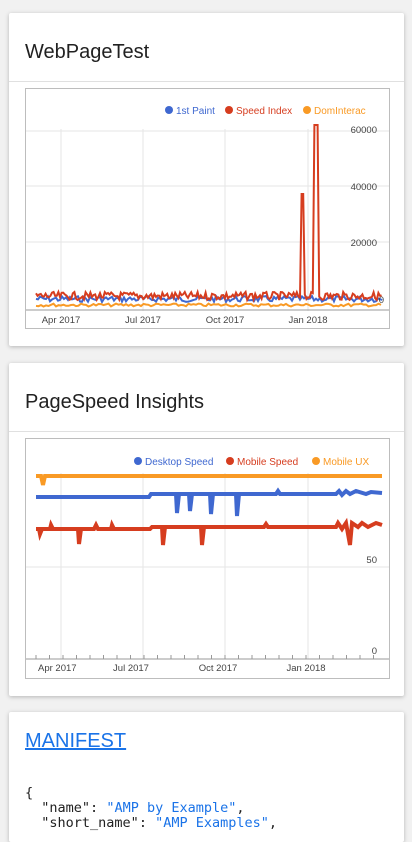  I want to click on legend-mobile-ux: Mobile UX, so click(346, 462).